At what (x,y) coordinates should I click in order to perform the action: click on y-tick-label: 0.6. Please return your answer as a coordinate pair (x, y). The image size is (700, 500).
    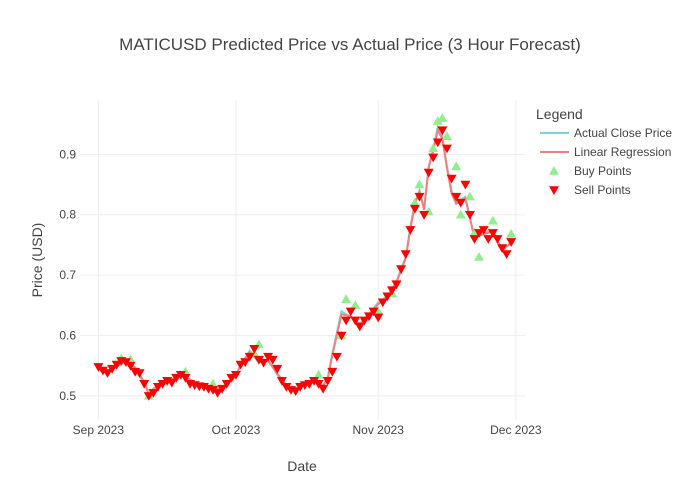
    Looking at the image, I should click on (67, 335).